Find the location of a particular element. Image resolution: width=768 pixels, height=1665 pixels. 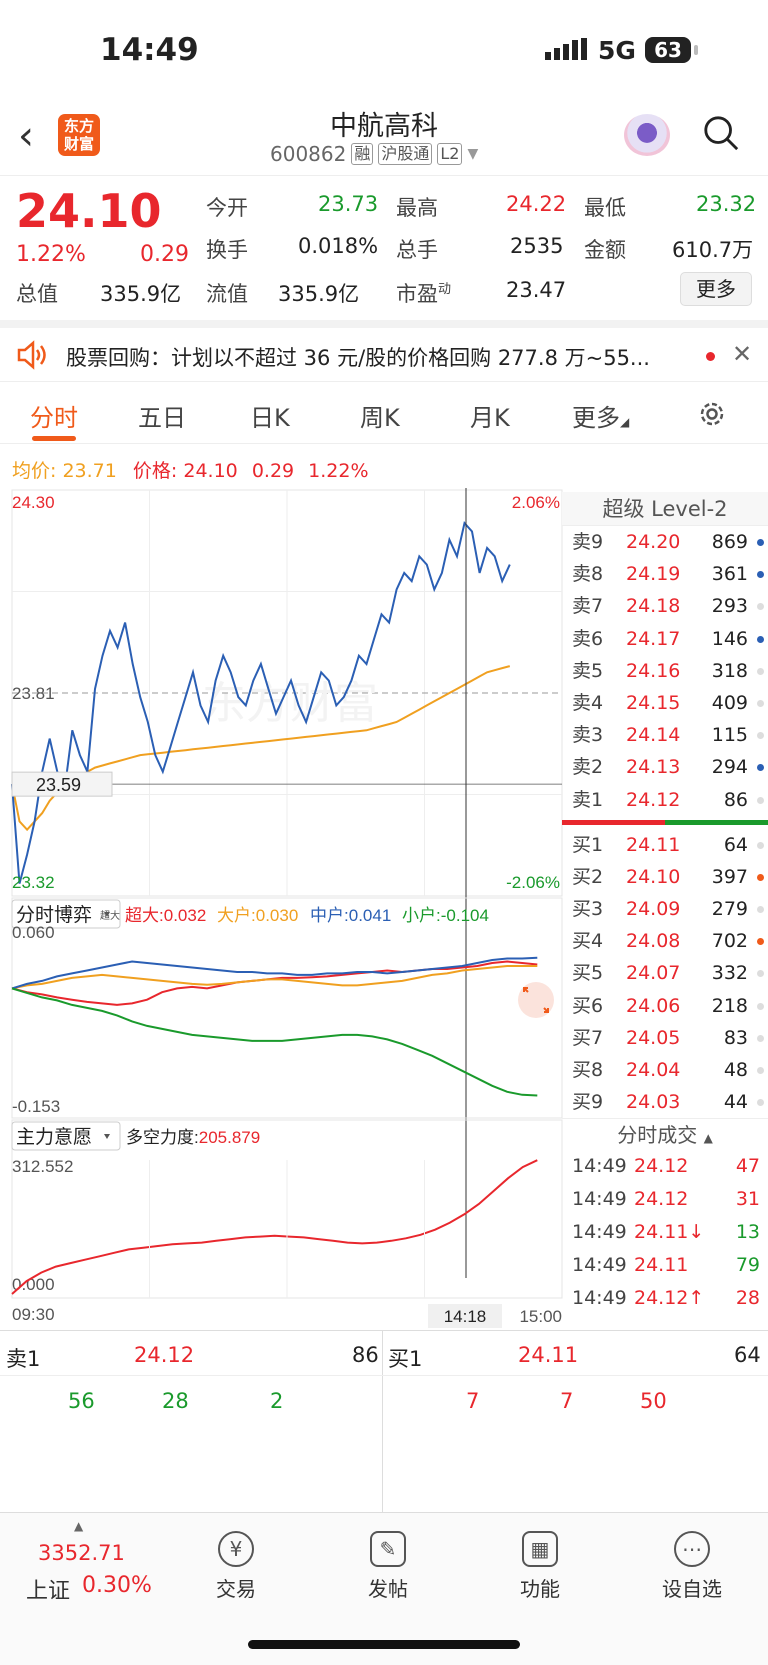

ask-row: 卖7 24.18 293 is located at coordinates (665, 606).